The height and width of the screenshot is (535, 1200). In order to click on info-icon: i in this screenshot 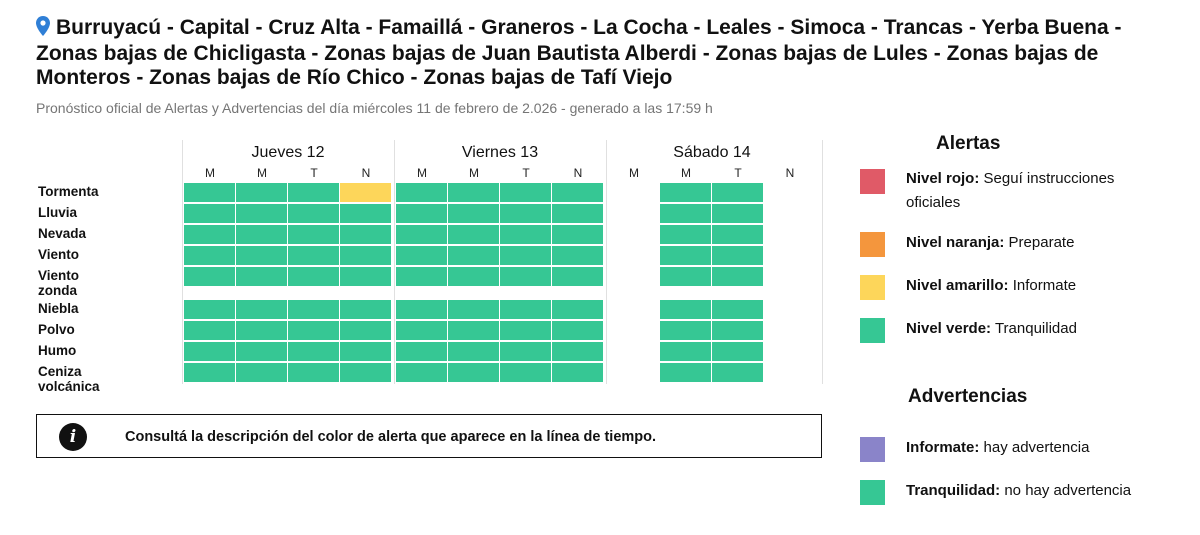, I will do `click(73, 437)`.